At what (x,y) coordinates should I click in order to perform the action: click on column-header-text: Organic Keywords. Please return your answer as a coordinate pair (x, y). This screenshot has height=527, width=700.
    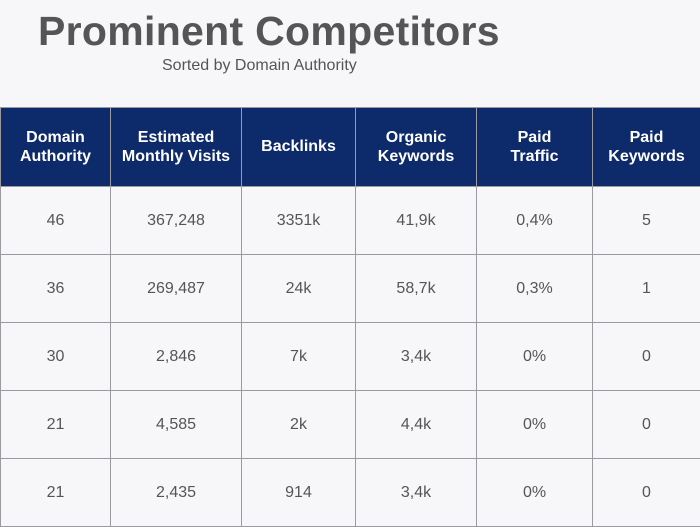
    Looking at the image, I should click on (416, 147).